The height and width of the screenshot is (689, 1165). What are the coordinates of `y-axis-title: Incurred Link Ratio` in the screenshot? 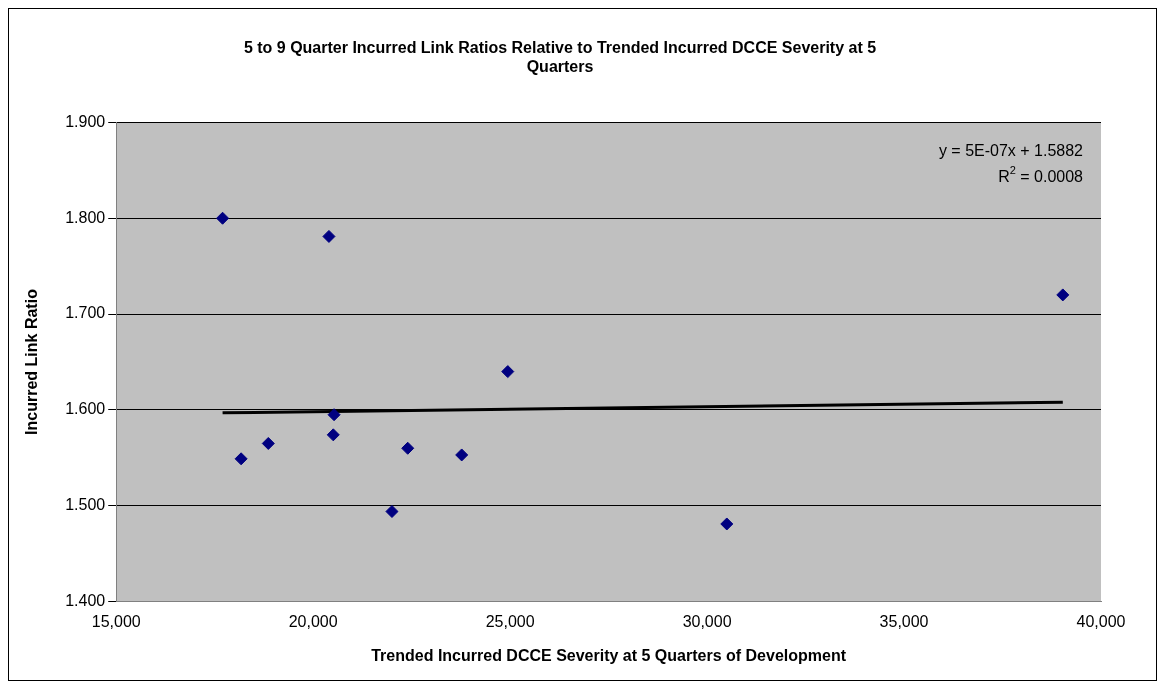 It's located at (32, 361).